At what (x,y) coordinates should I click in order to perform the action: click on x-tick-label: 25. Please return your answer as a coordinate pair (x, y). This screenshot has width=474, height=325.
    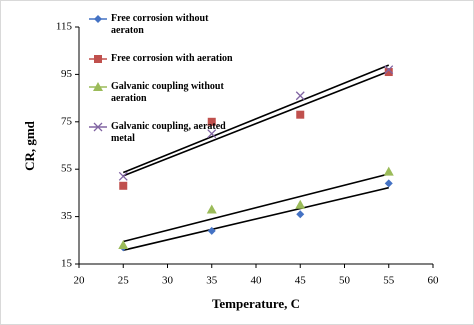
    Looking at the image, I should click on (124, 281).